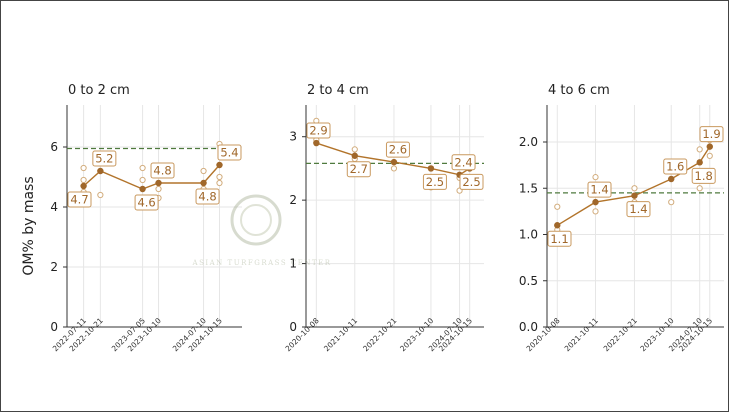 The height and width of the screenshot is (412, 729). What do you see at coordinates (262, 263) in the screenshot?
I see `watermark-text: ASIAN TURFGRASS CENTER` at bounding box center [262, 263].